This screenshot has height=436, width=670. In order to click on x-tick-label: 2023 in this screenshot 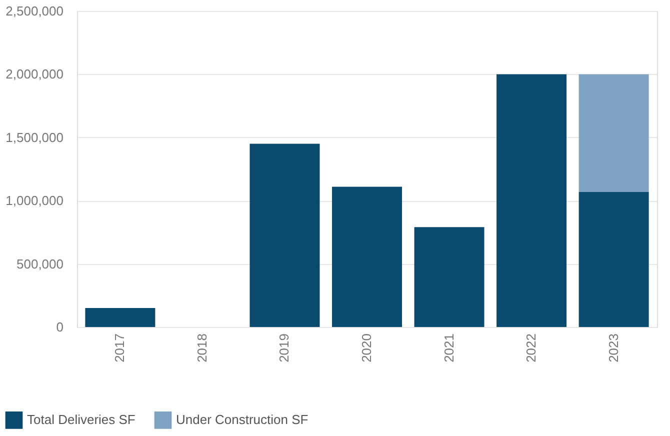, I will do `click(613, 348)`.